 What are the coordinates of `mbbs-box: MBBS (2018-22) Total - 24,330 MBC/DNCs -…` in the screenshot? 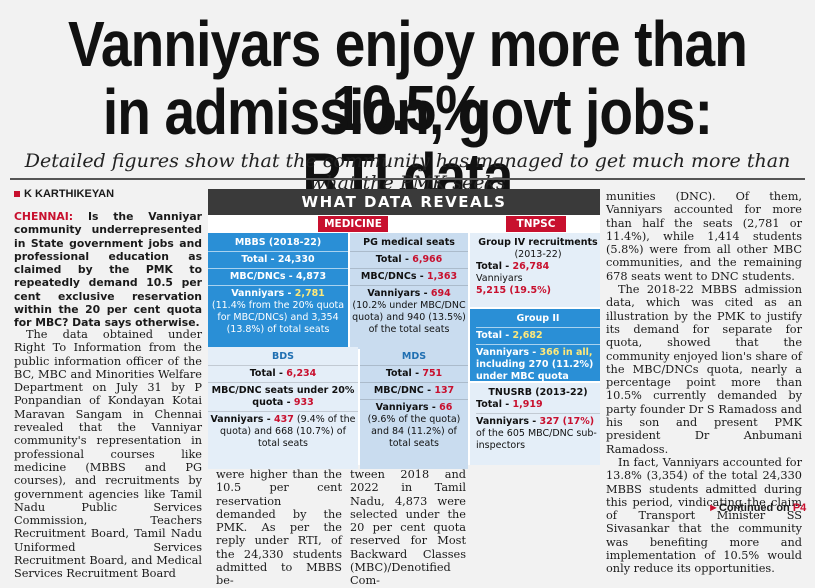 It's located at (278, 291).